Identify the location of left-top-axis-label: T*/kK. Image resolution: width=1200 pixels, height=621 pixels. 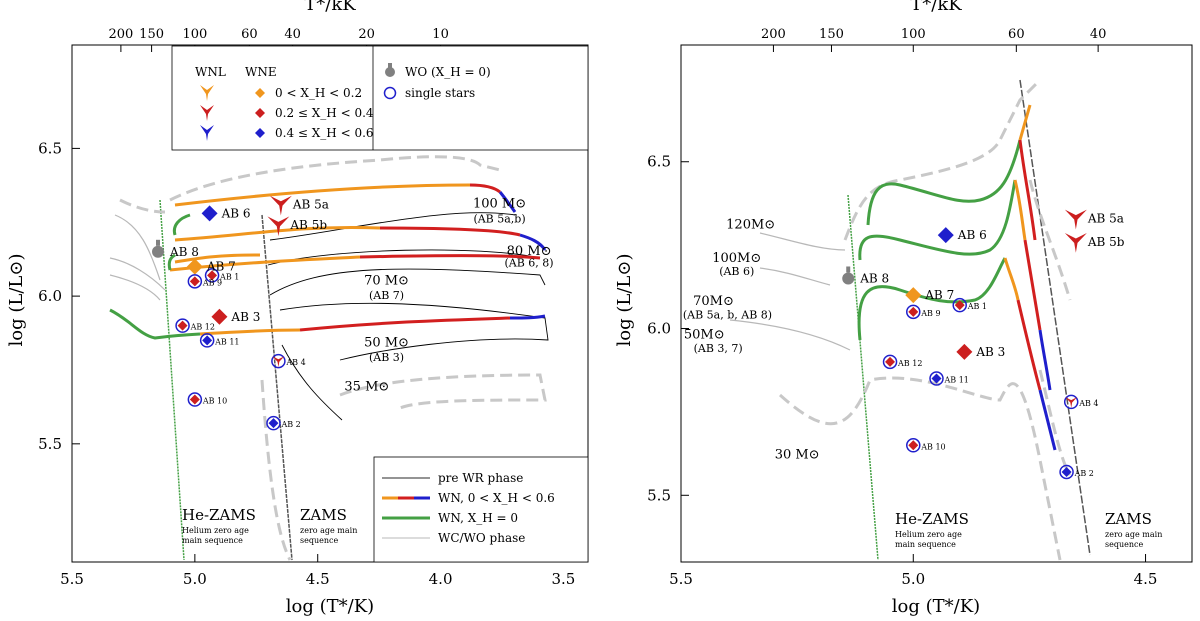
(330, 7).